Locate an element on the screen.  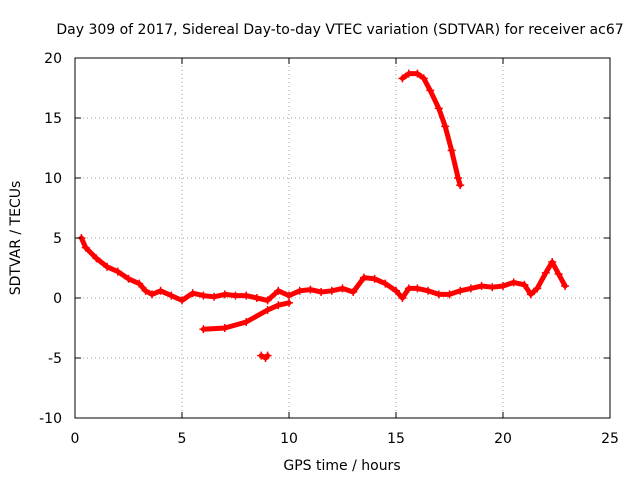
y-tick-label: -5 is located at coordinates (55, 359).